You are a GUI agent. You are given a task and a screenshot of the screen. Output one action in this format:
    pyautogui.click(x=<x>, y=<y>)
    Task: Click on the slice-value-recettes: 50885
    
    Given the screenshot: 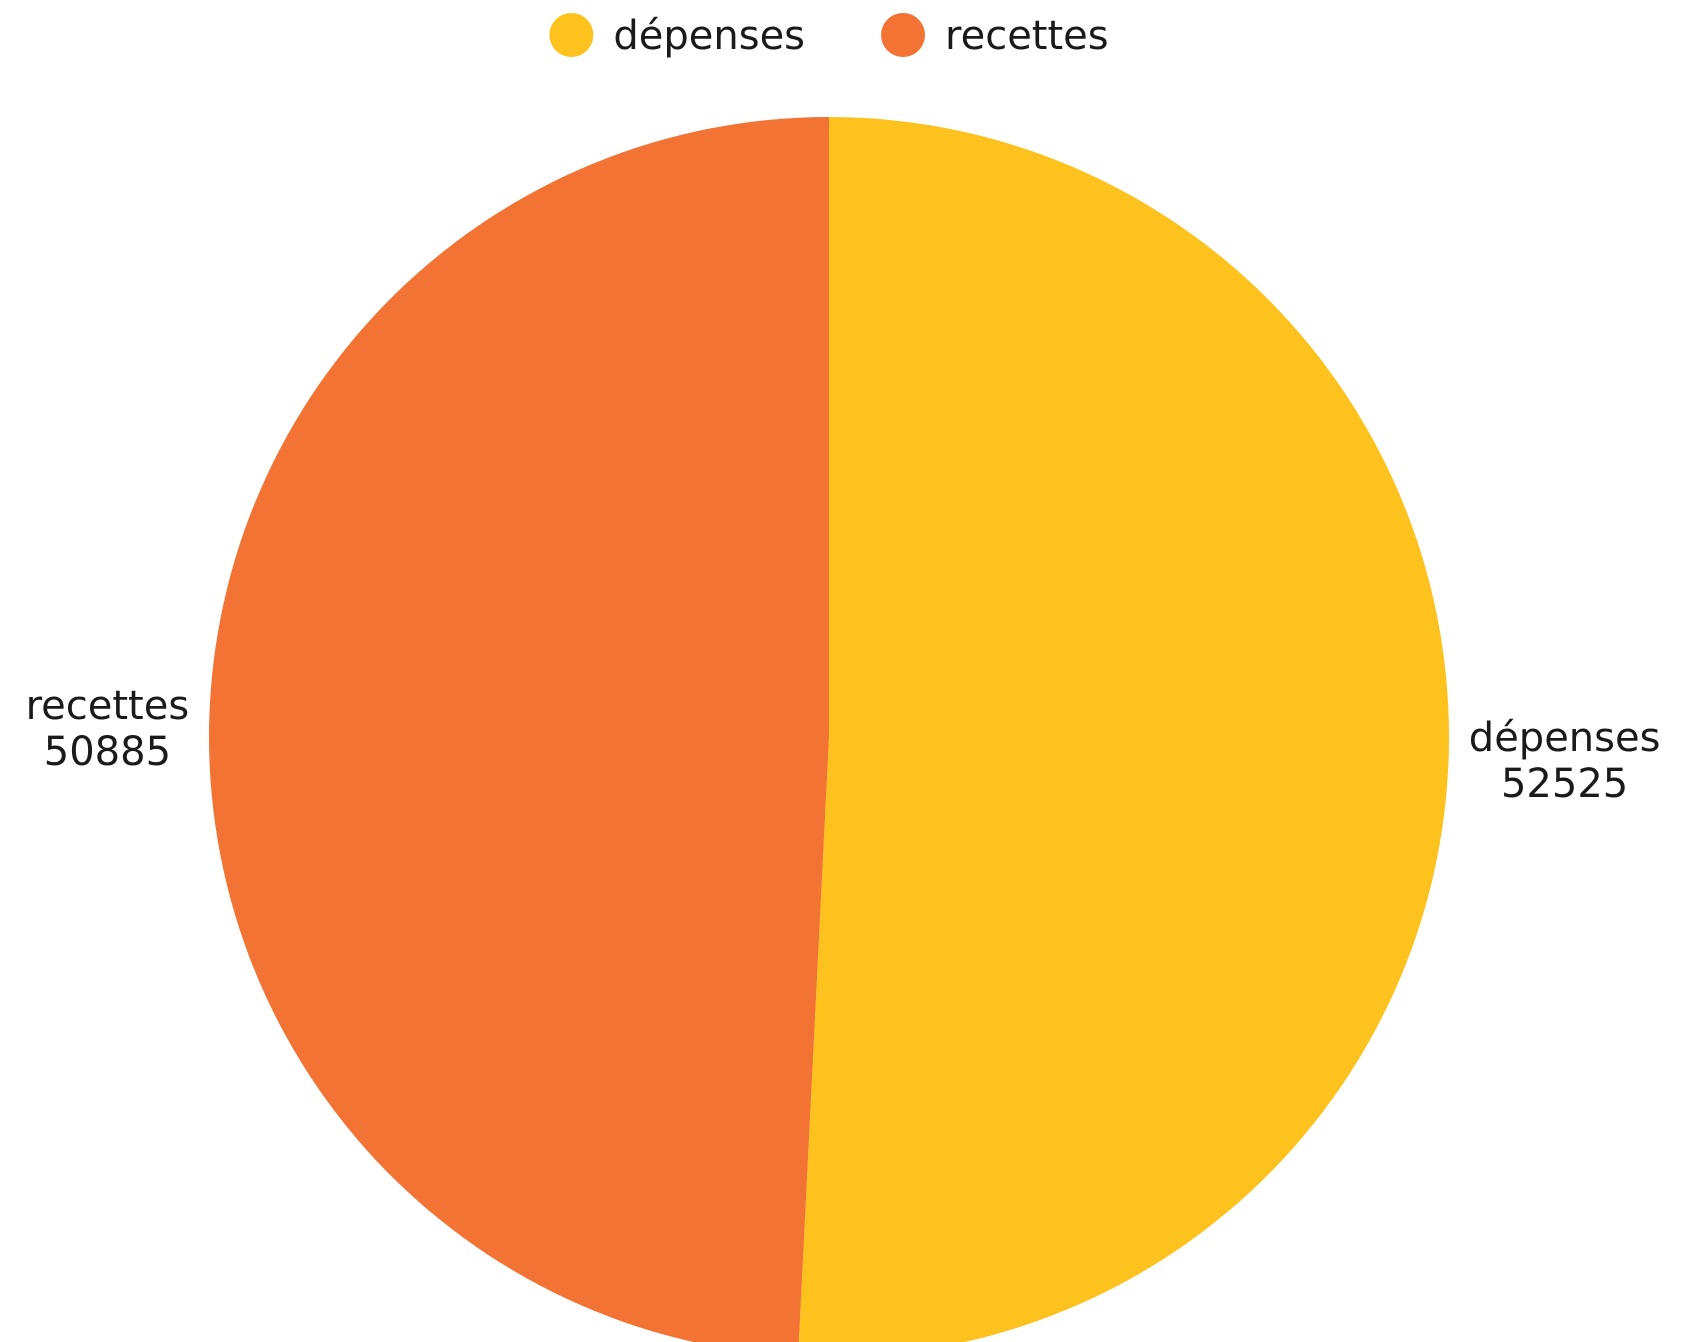 What is the action you would take?
    pyautogui.click(x=107, y=752)
    